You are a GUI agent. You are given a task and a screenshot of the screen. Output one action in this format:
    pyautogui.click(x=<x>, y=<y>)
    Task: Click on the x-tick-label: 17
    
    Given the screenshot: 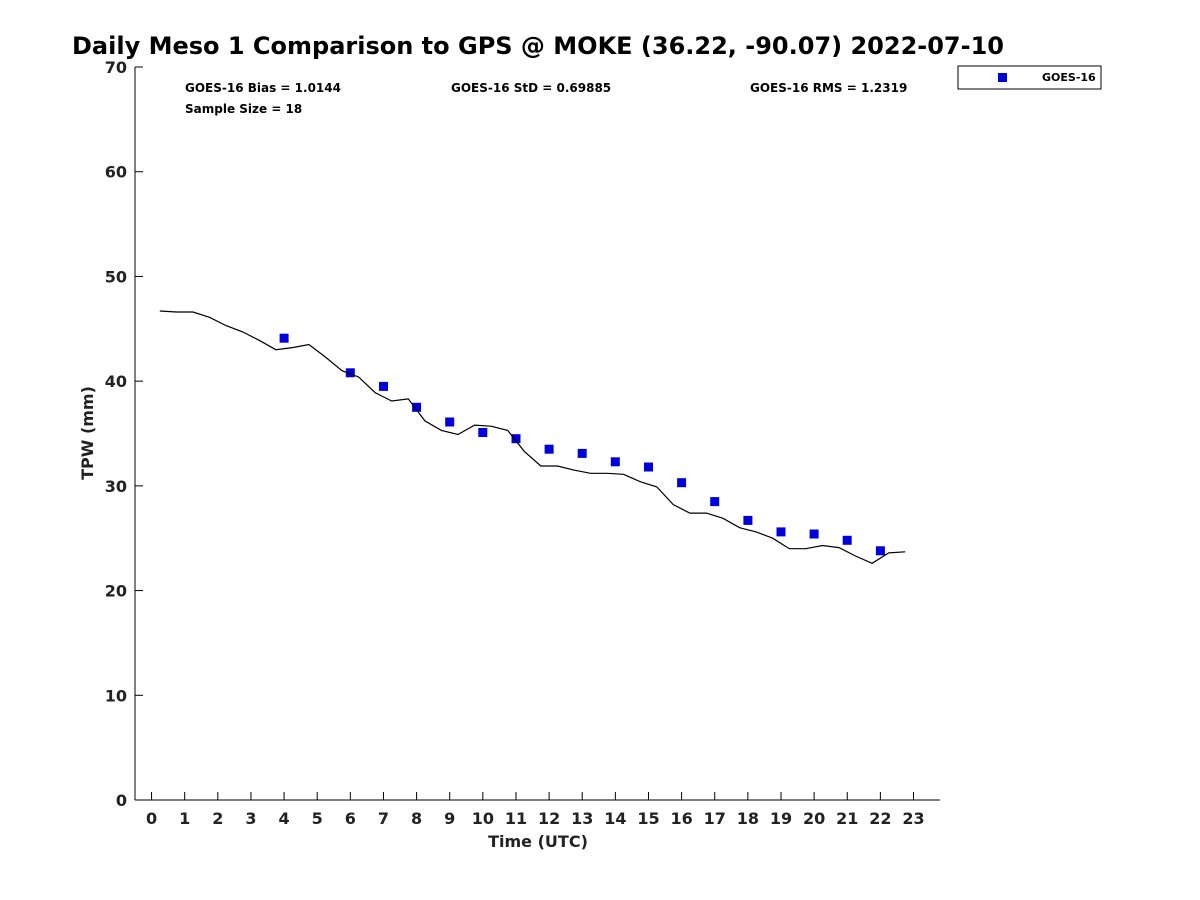 What is the action you would take?
    pyautogui.click(x=715, y=818)
    